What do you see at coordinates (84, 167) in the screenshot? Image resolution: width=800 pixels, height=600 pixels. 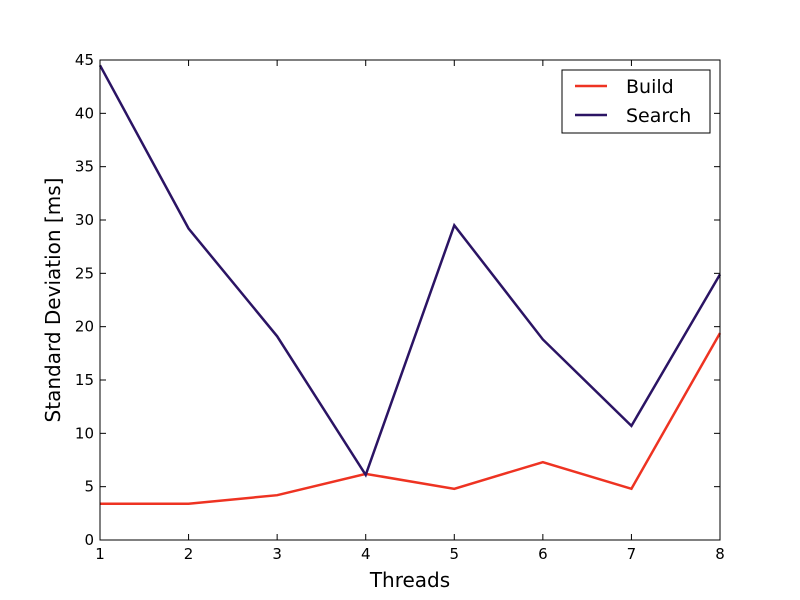 I see `y-tick-label: 35` at bounding box center [84, 167].